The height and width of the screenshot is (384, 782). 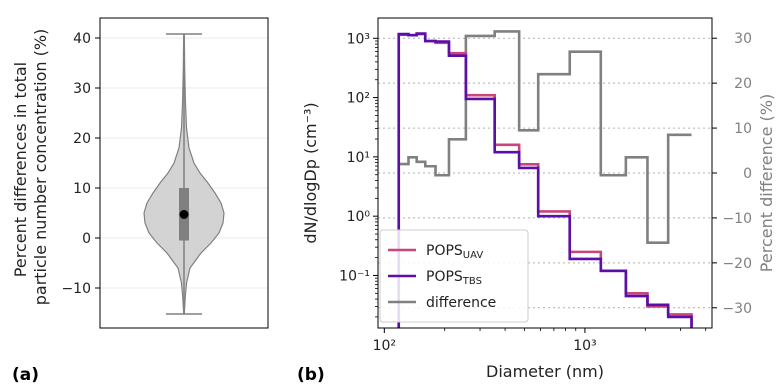 I want to click on legend-entry-difference: difference, so click(x=461, y=303).